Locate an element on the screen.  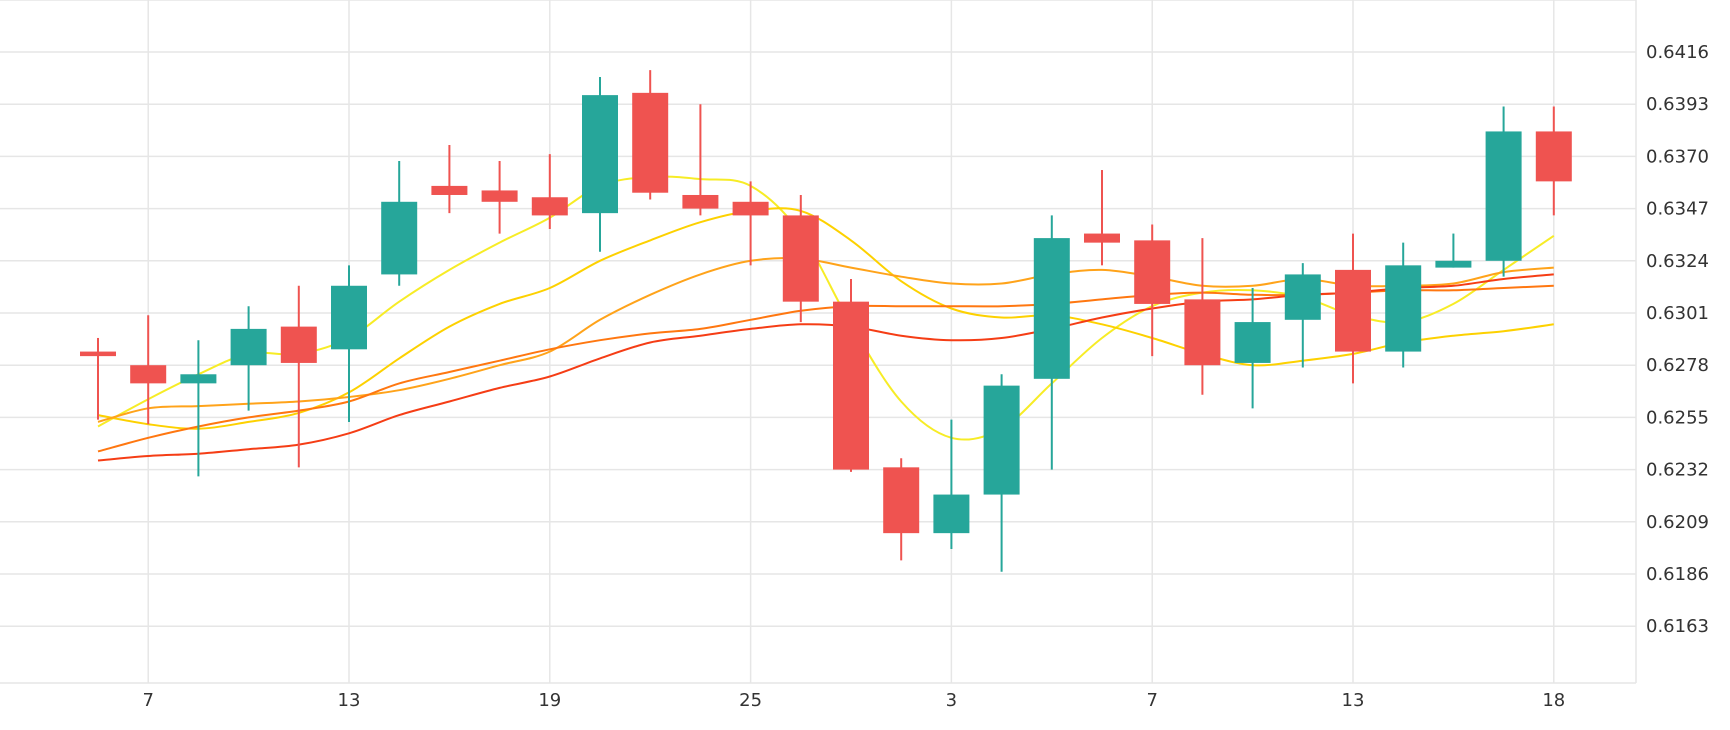
x-tick-label: 19 is located at coordinates (549, 700).